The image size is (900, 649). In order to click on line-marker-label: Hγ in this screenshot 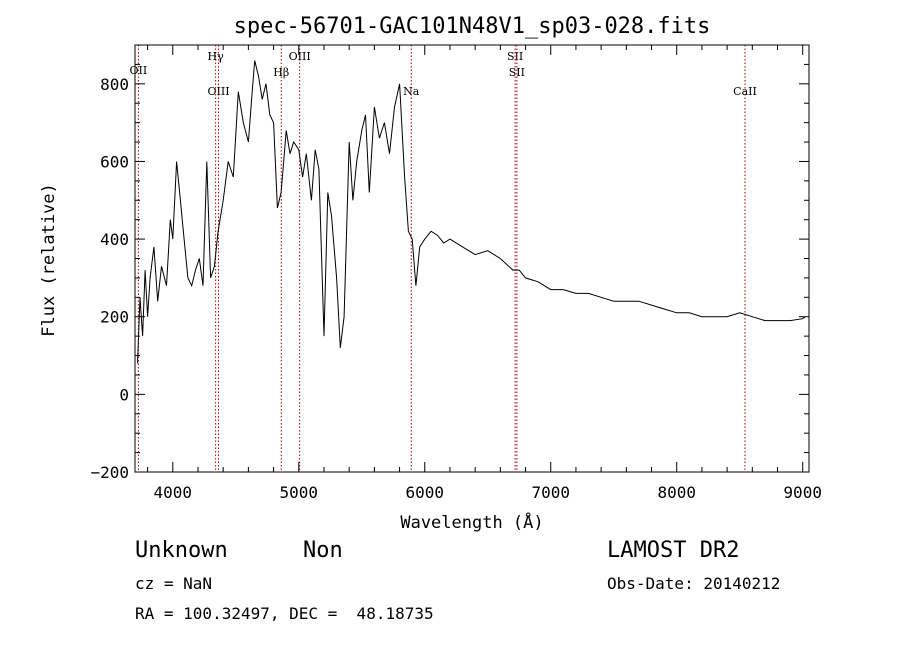, I will do `click(216, 56)`.